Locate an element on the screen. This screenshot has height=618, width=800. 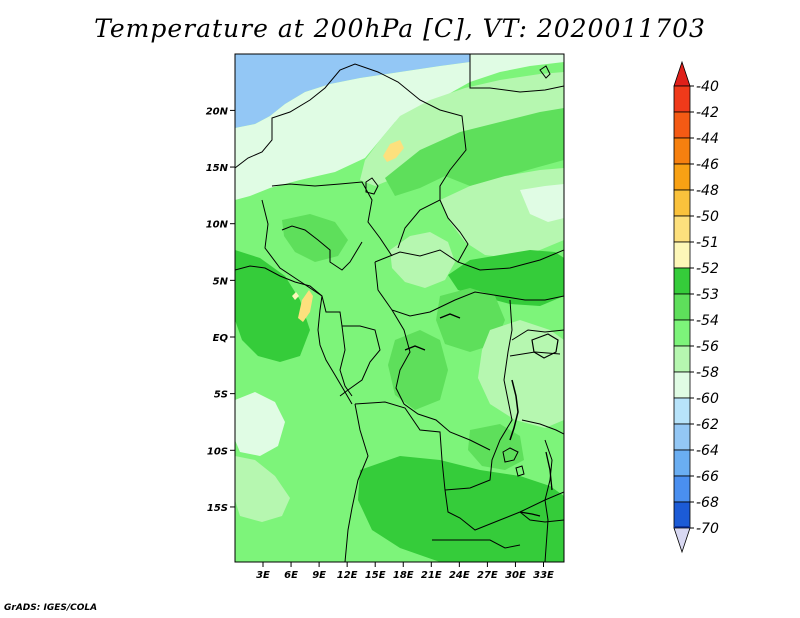
lake-kariba is located at coordinates (530, 514).